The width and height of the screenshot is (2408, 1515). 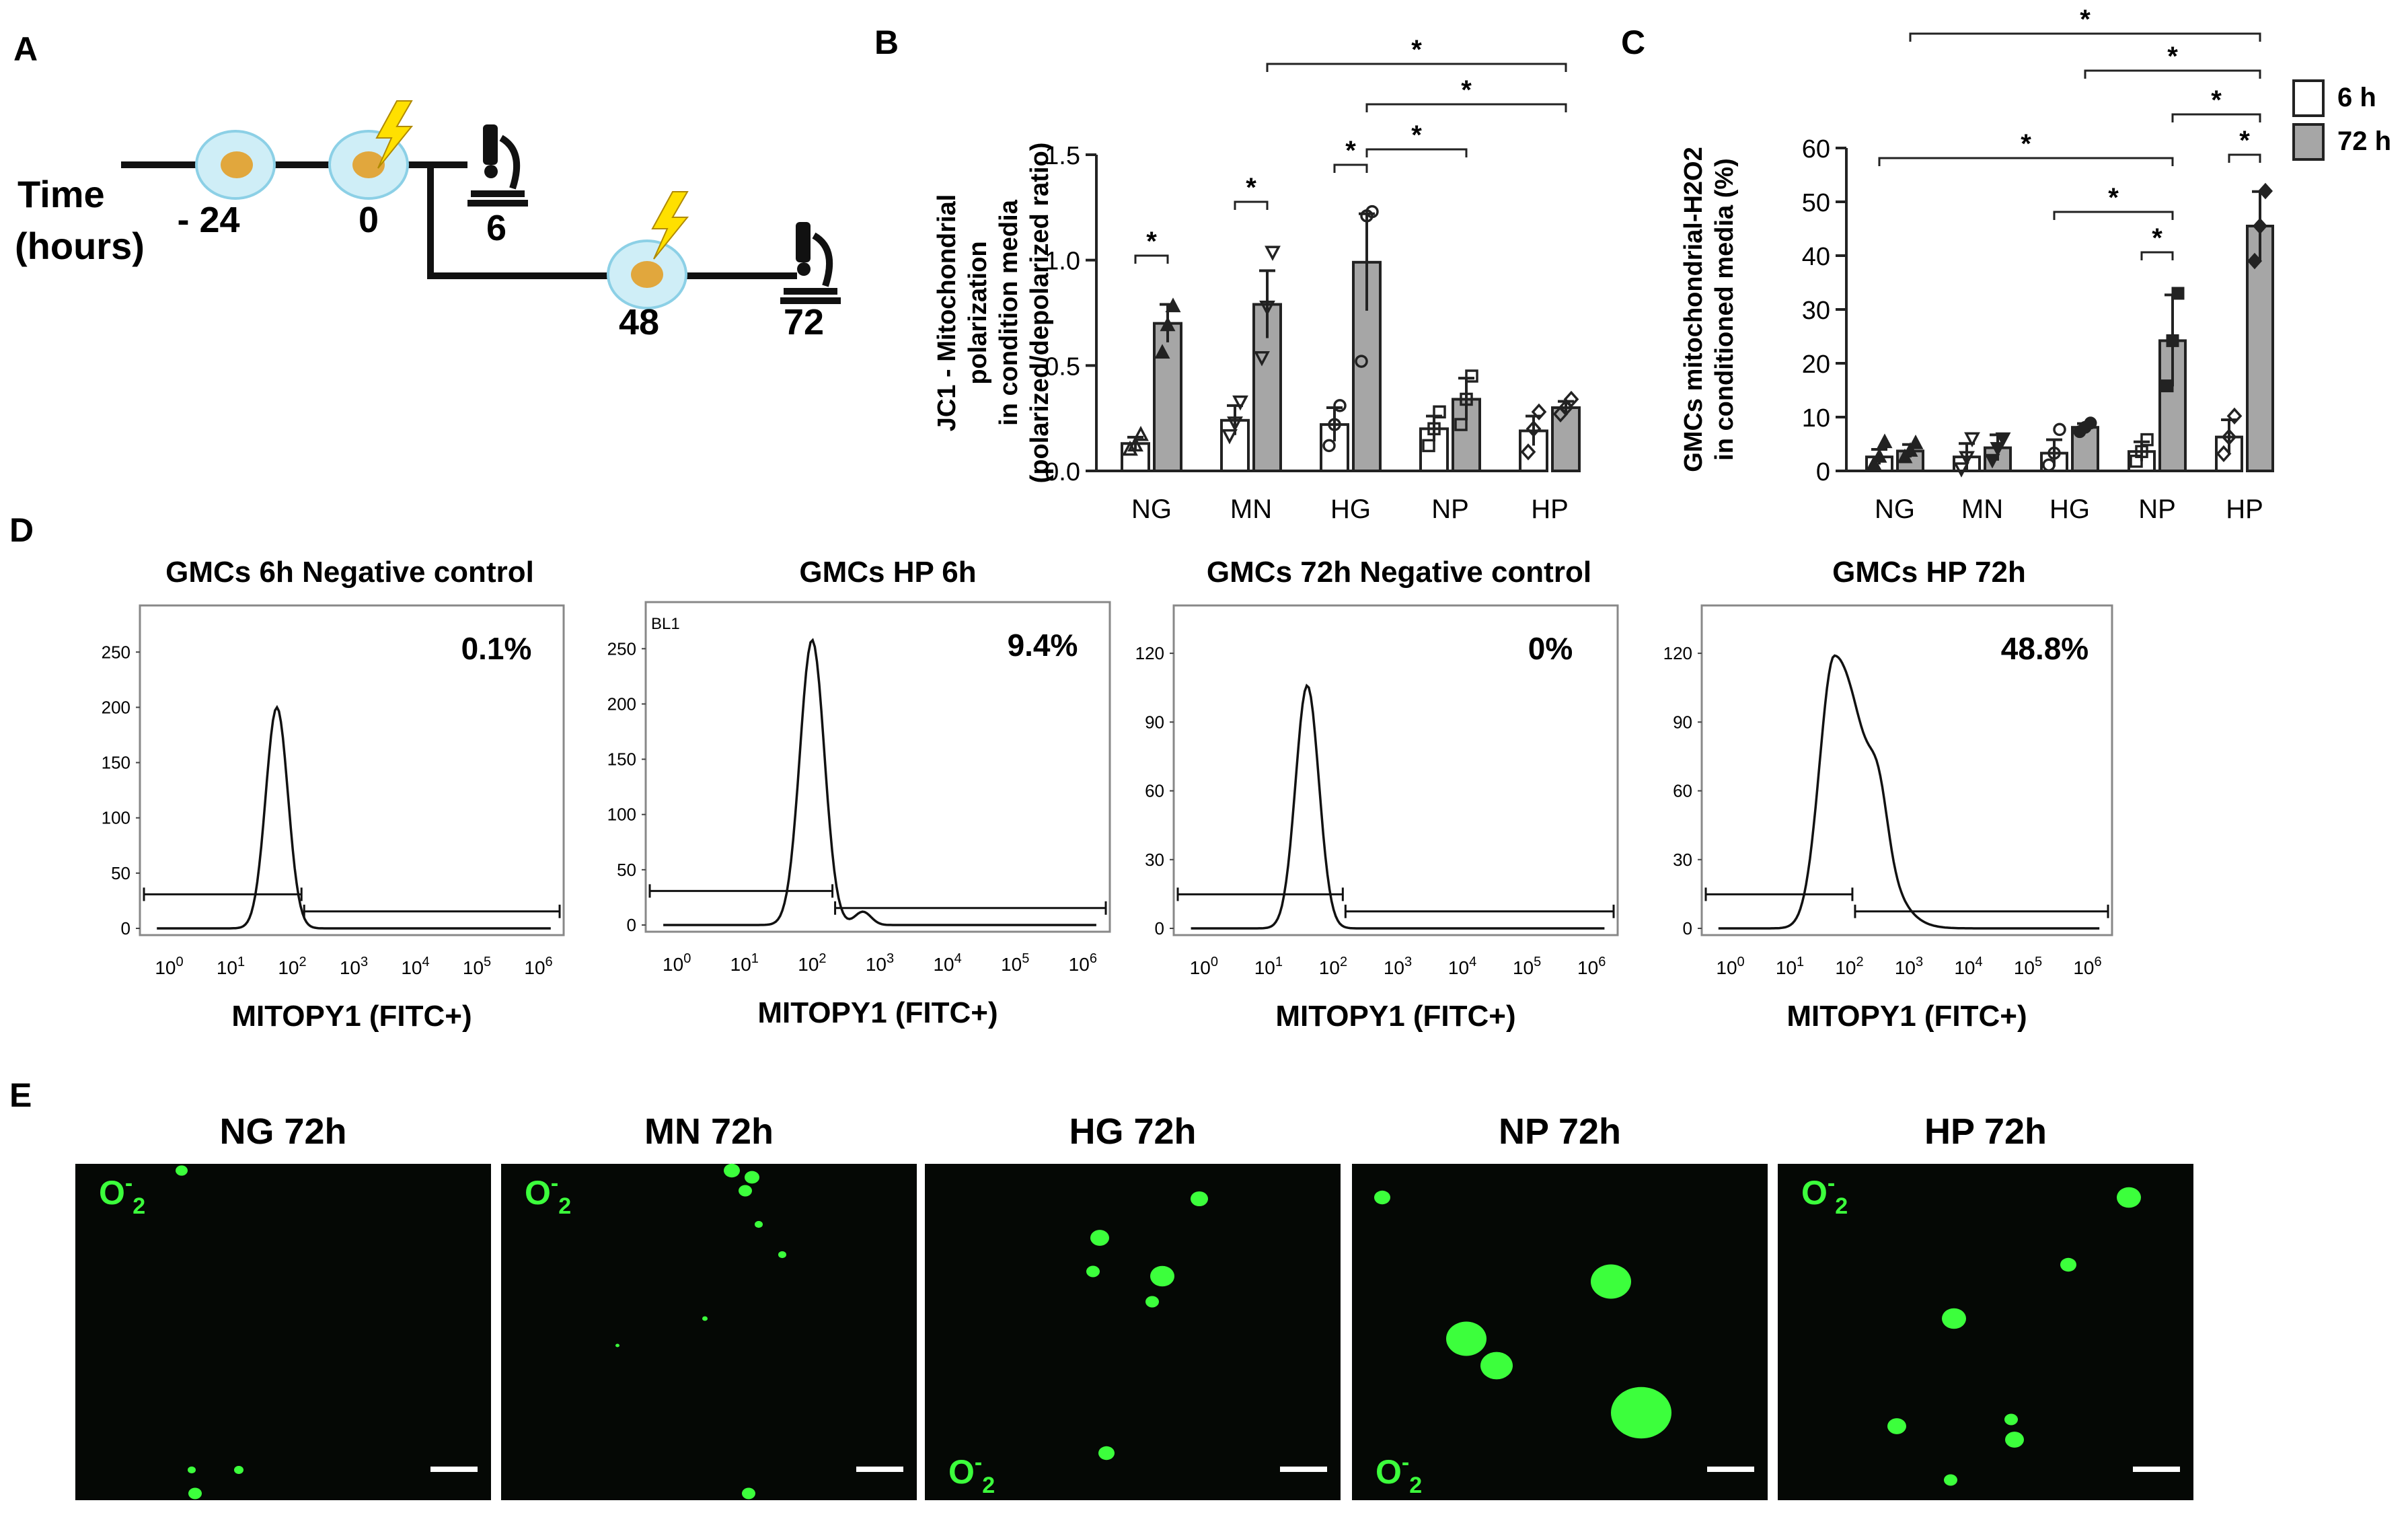 What do you see at coordinates (116, 707) in the screenshot?
I see `y-tick-label: 200` at bounding box center [116, 707].